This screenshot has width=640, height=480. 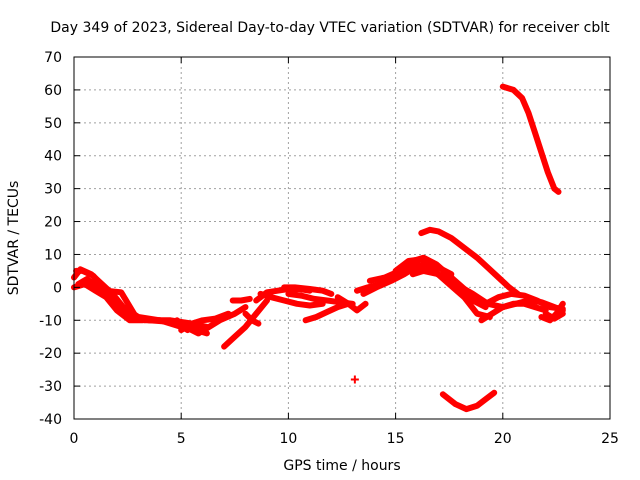 What do you see at coordinates (53, 255) in the screenshot?
I see `y-tick-label: 10` at bounding box center [53, 255].